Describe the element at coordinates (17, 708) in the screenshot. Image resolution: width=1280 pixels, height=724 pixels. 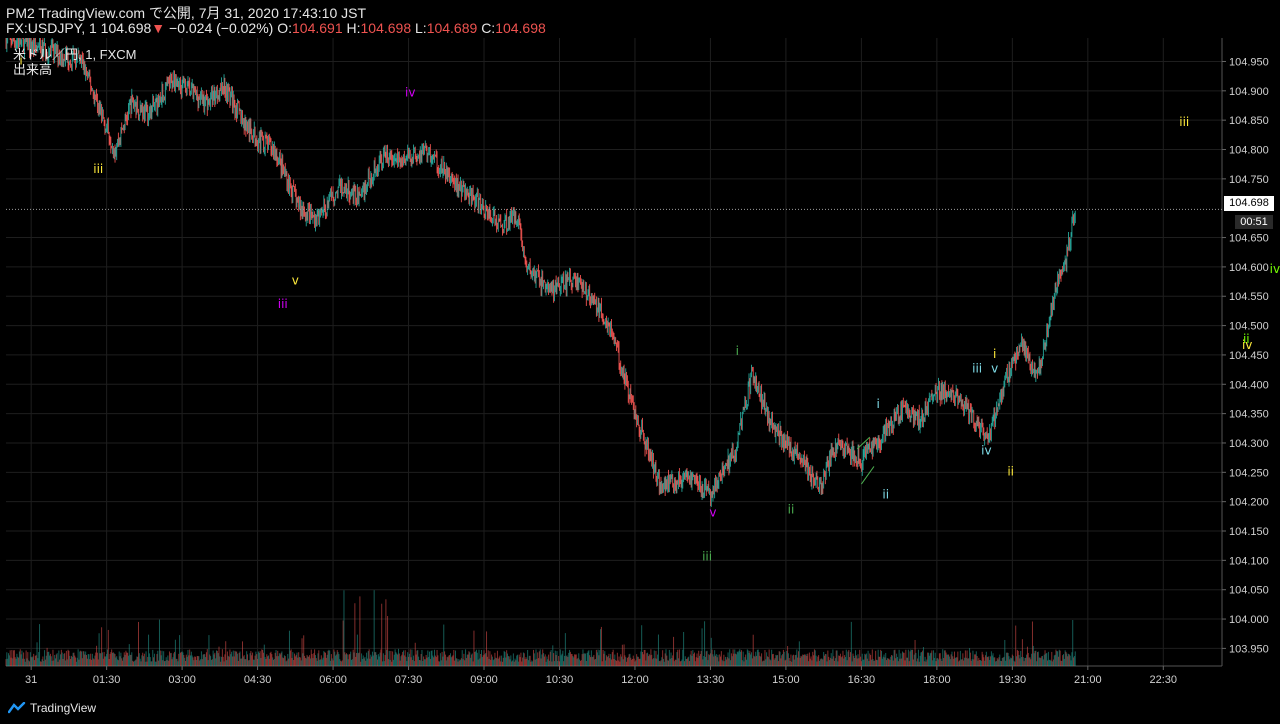
I see `tradingview-icon` at that location.